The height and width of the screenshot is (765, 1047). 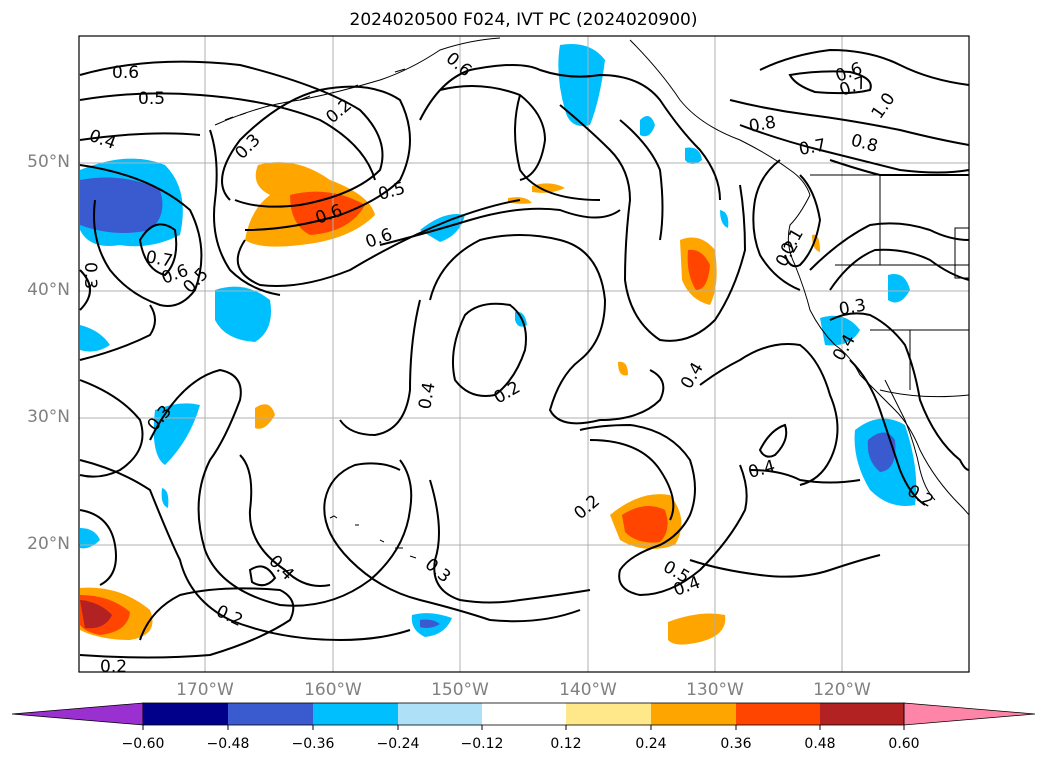 What do you see at coordinates (265, 416) in the screenshot?
I see `pos-anomaly-mid` at bounding box center [265, 416].